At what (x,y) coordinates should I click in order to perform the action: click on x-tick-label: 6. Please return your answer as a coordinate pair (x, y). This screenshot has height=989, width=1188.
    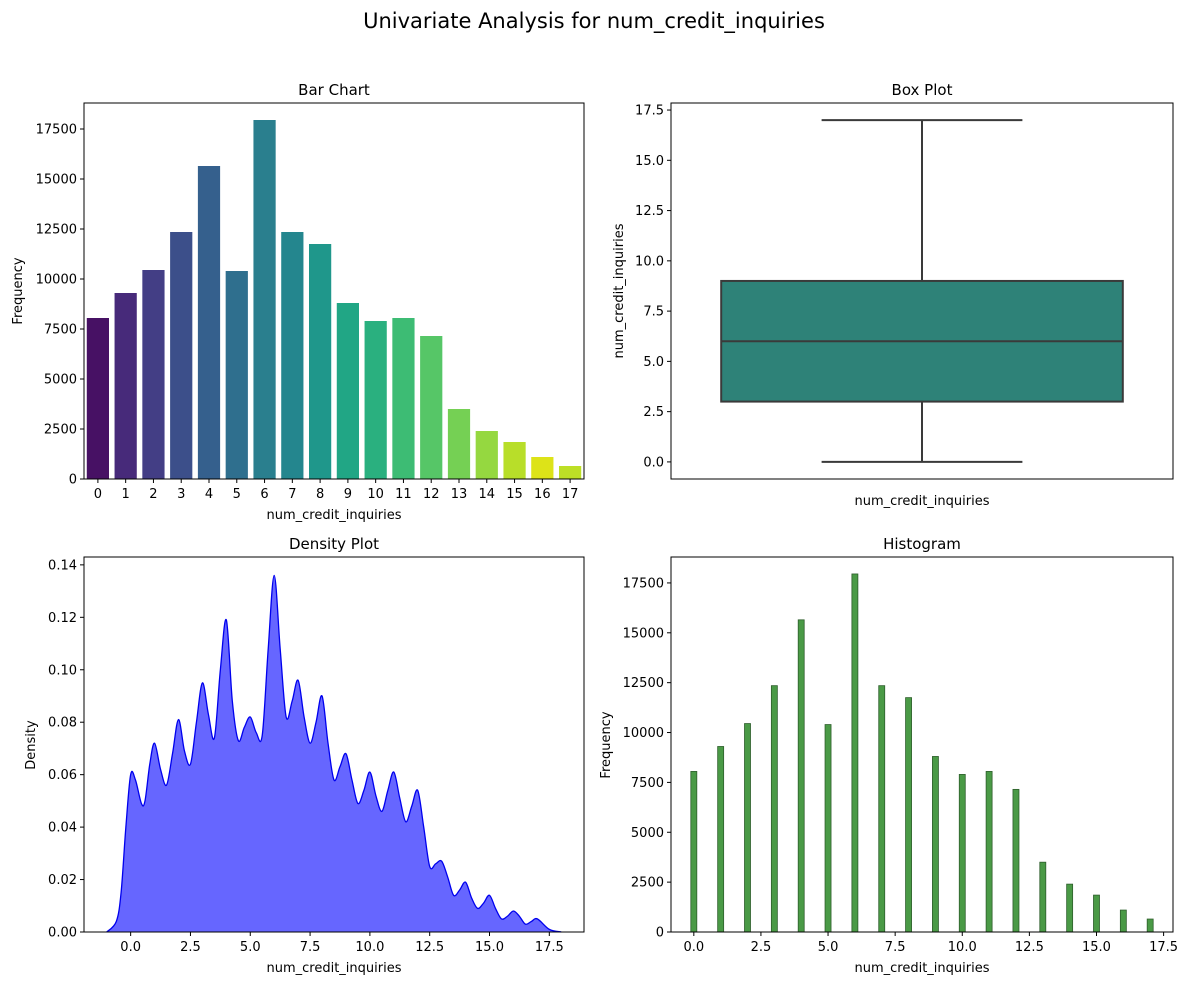
    Looking at the image, I should click on (264, 494).